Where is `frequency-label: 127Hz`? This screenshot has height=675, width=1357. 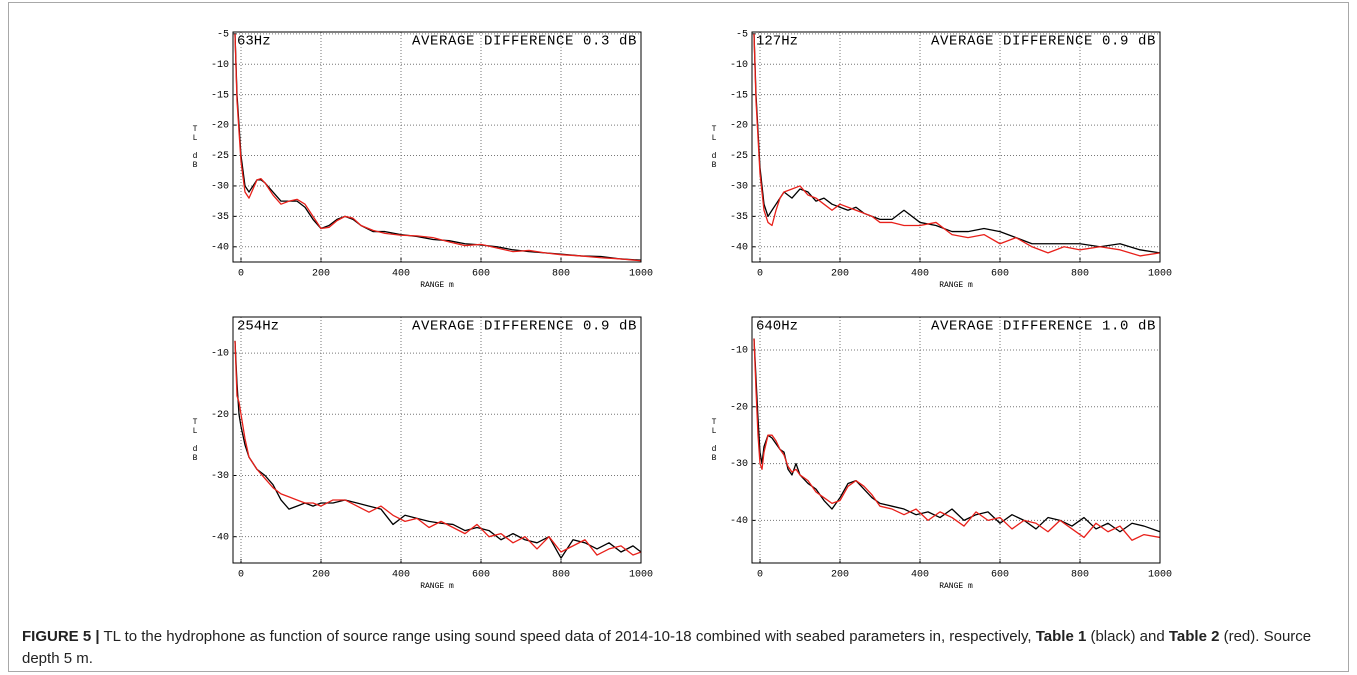
frequency-label: 127Hz is located at coordinates (777, 42).